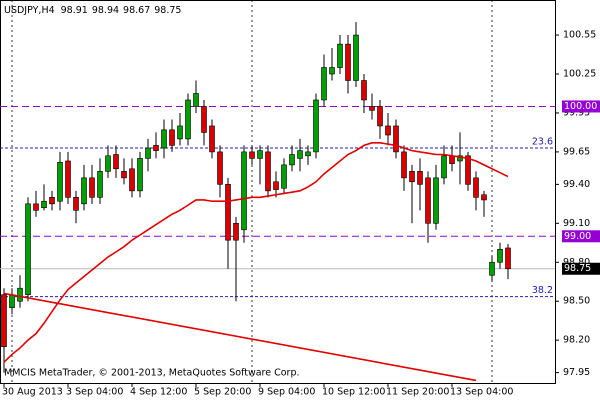  Describe the element at coordinates (576, 223) in the screenshot. I see `y-tick-label: 99.10` at that location.